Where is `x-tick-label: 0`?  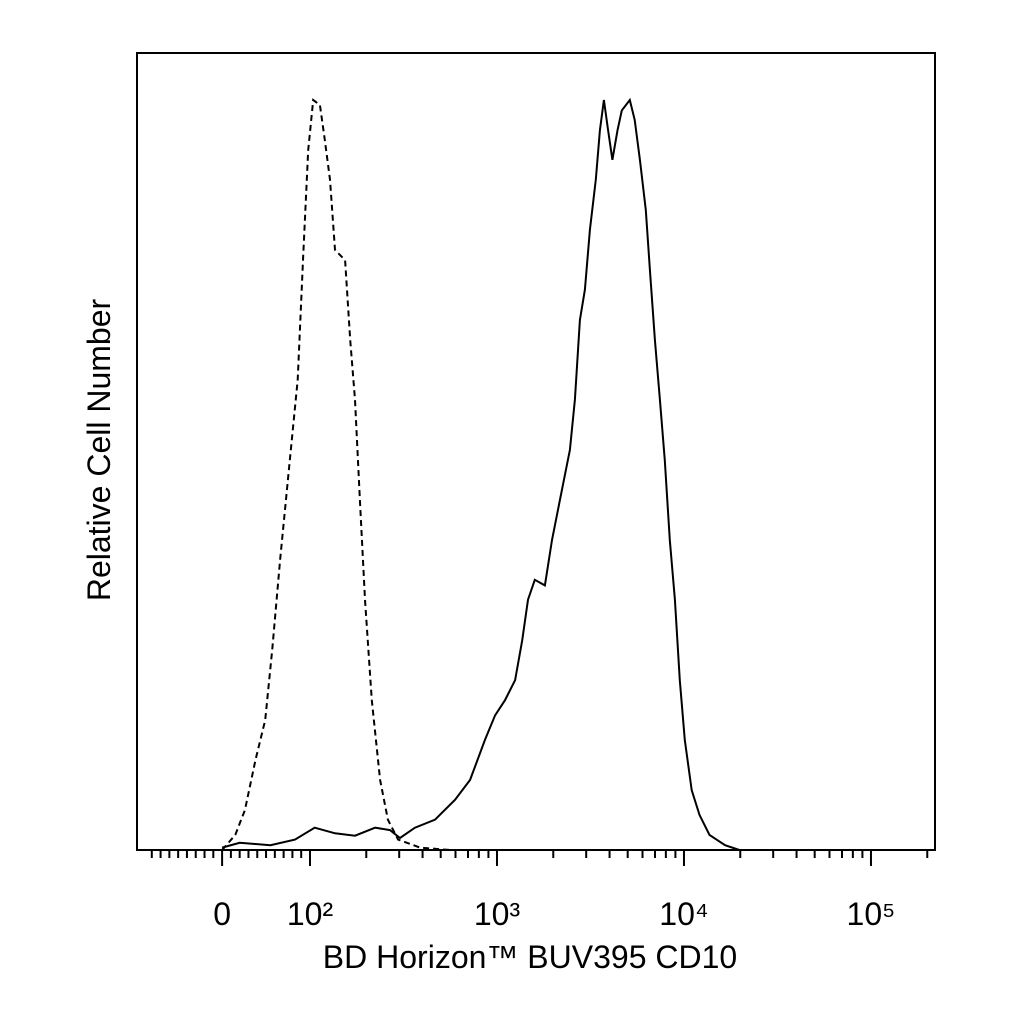 x-tick-label: 0 is located at coordinates (222, 914).